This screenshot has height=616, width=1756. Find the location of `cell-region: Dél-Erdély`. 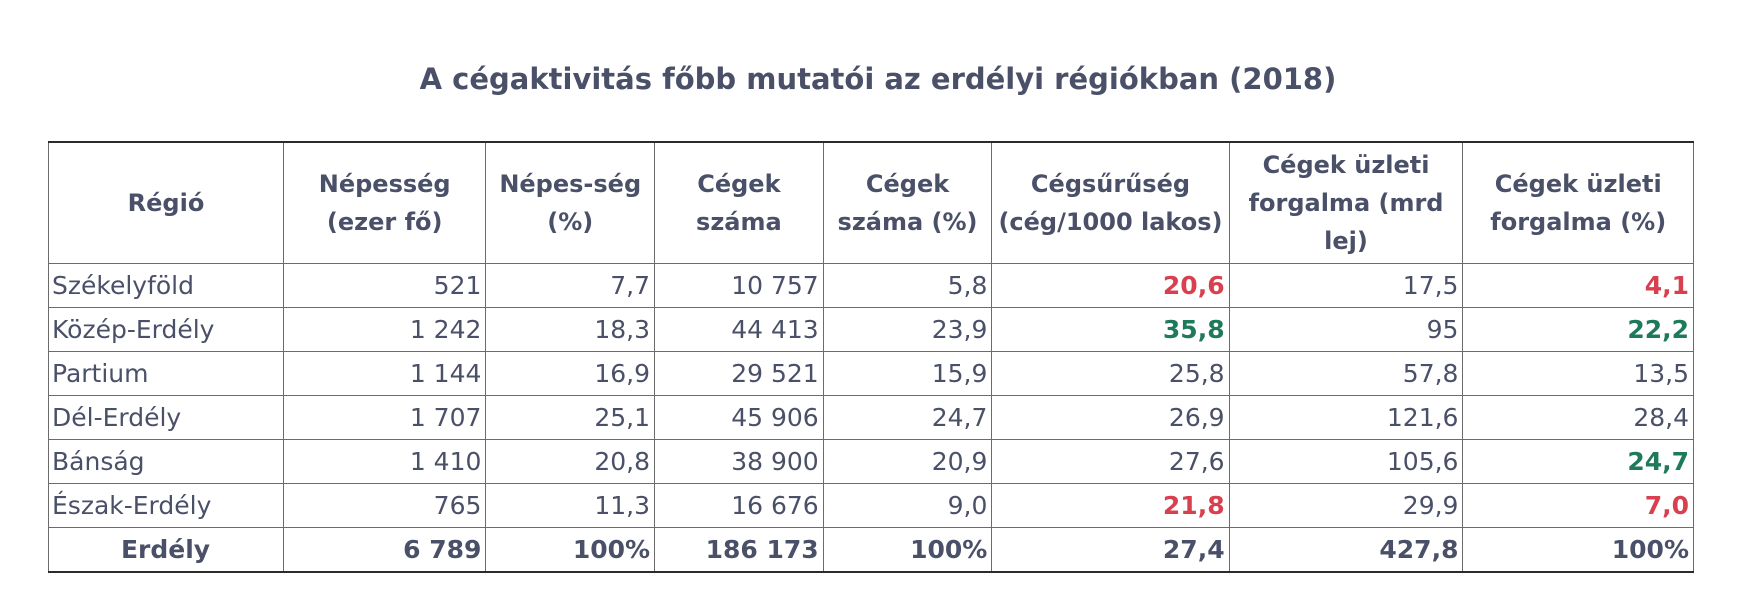

cell-region: Dél-Erdély is located at coordinates (166, 417).